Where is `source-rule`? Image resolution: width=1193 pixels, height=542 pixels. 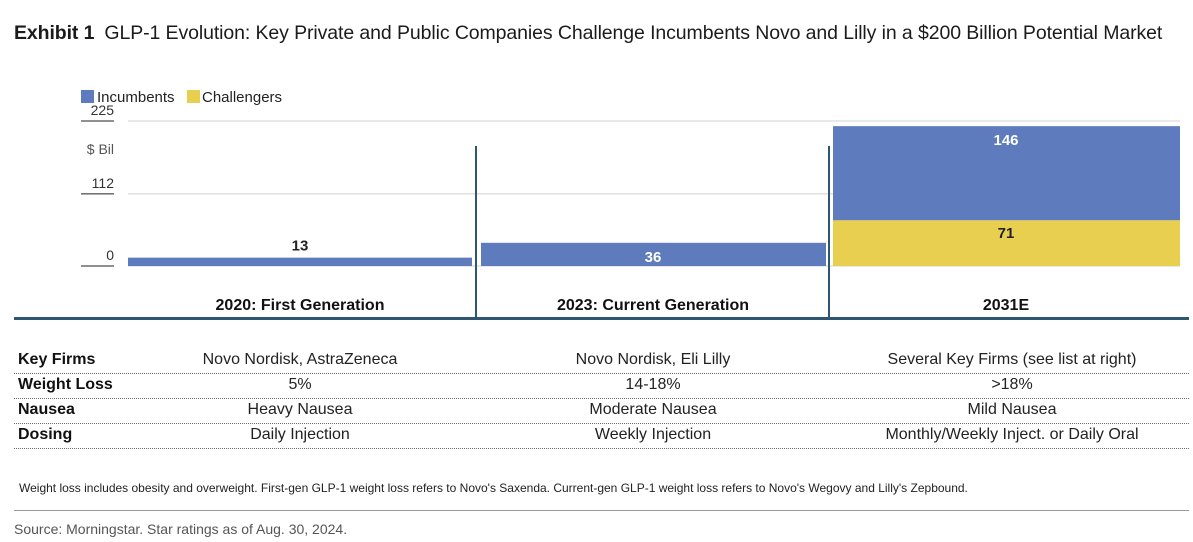 source-rule is located at coordinates (601, 510).